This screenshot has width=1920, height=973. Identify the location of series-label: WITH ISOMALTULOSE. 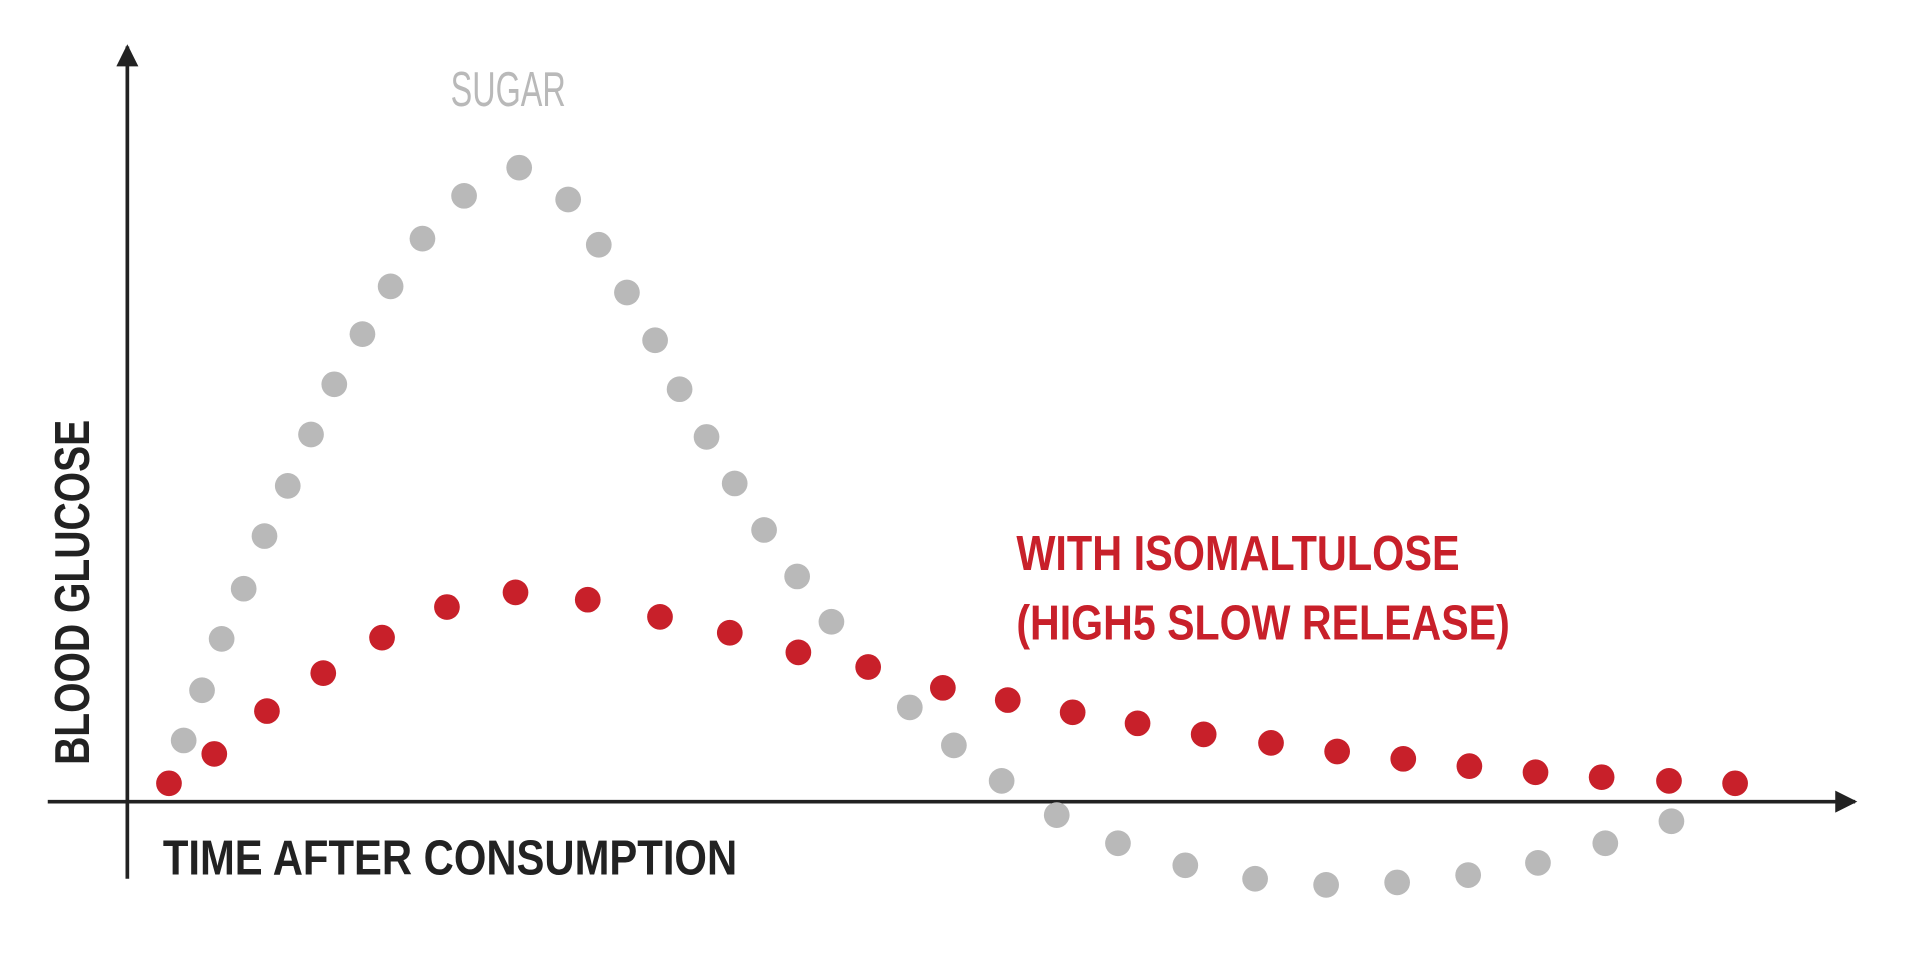
(1237, 554).